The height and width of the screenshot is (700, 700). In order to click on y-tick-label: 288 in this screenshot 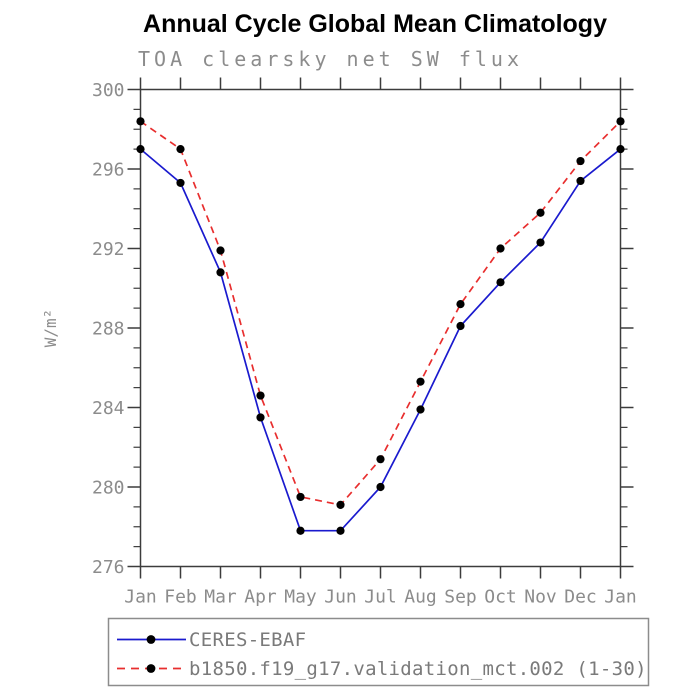, I will do `click(108, 329)`.